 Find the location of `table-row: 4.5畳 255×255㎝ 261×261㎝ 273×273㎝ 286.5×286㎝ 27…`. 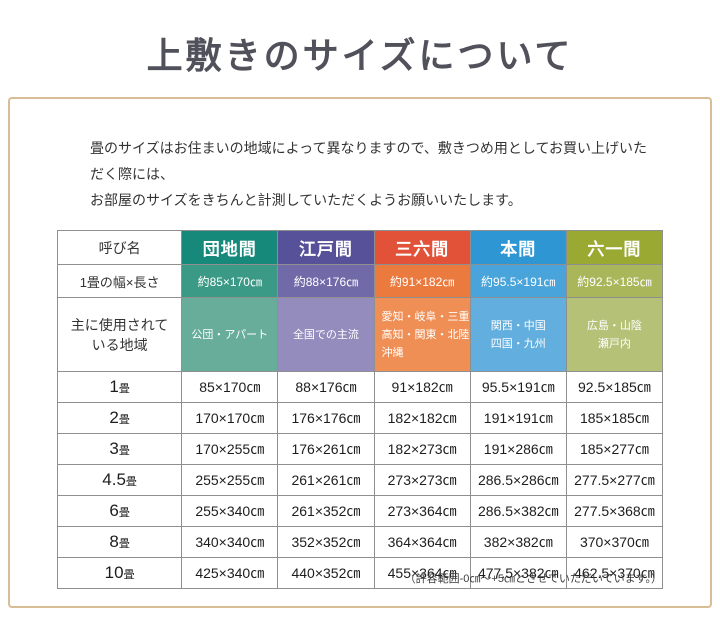

table-row: 4.5畳 255×255㎝ 261×261㎝ 273×273㎝ 286.5×286㎝ 27… is located at coordinates (360, 480).